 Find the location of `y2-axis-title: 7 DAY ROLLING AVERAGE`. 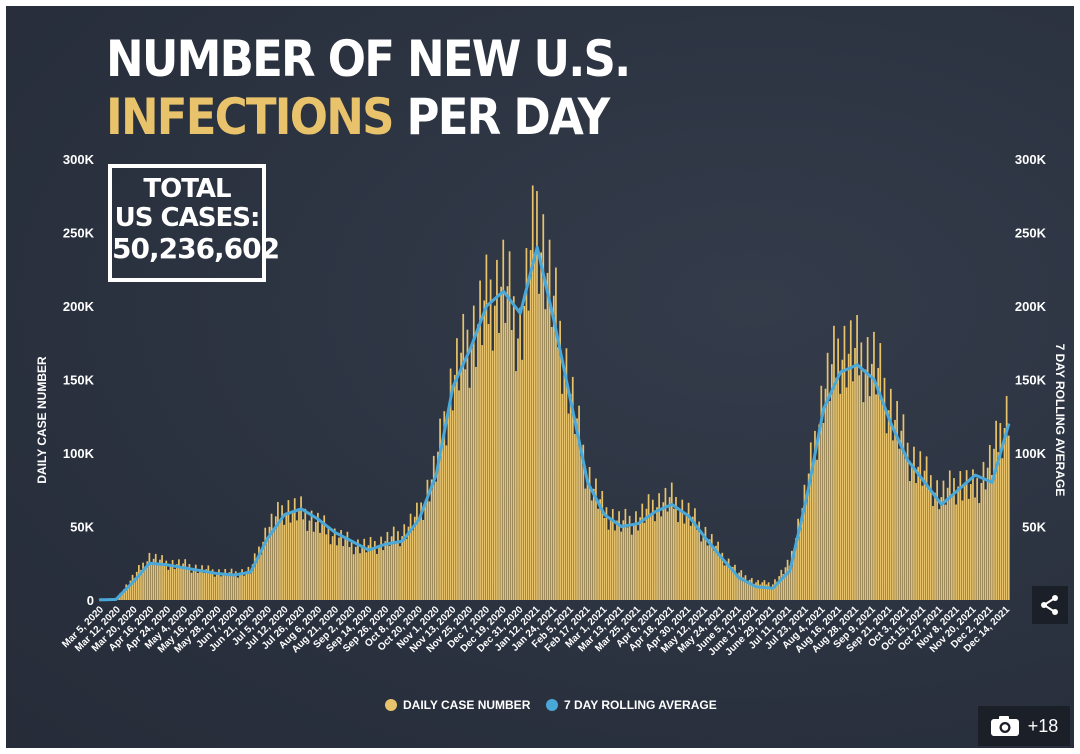

y2-axis-title: 7 DAY ROLLING AVERAGE is located at coordinates (1060, 420).